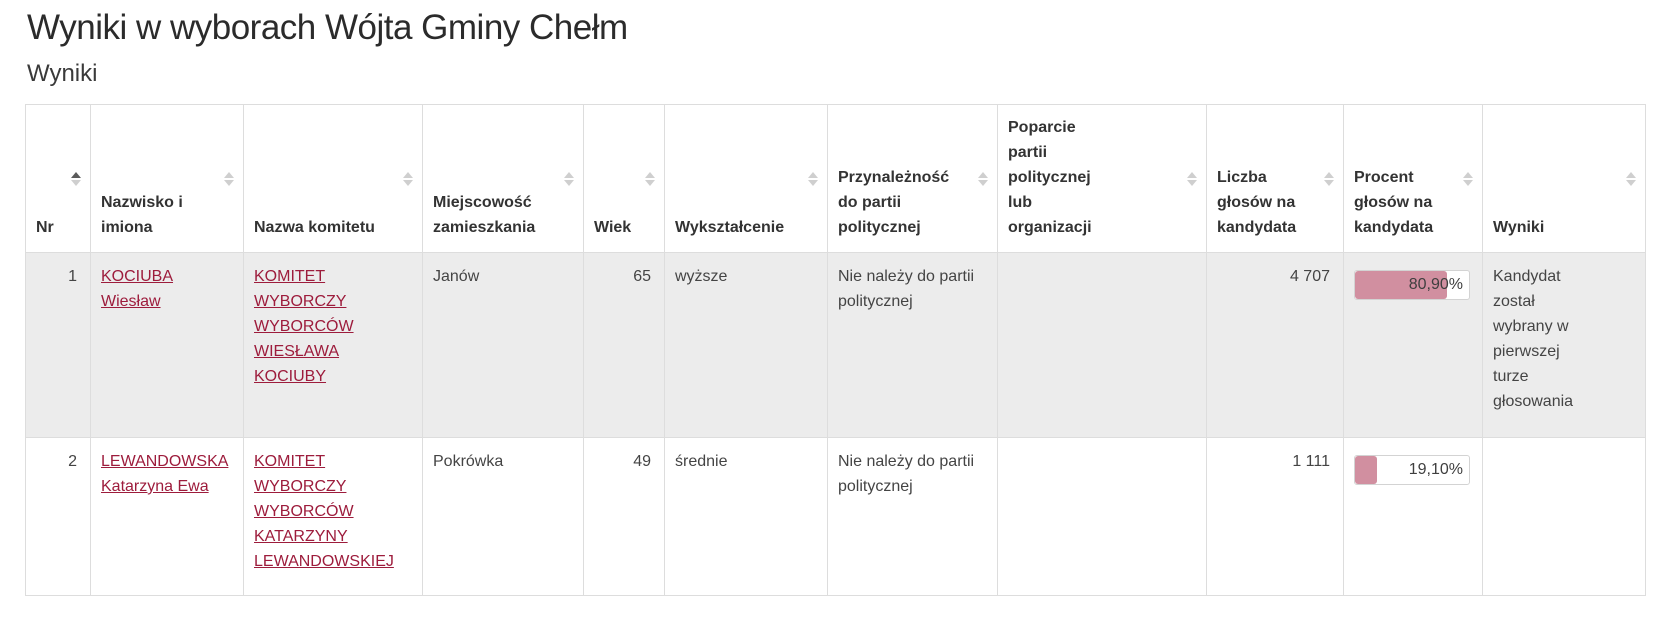  I want to click on page-title: Wyniki w wyborach Wójta Gminy Chełm, so click(327, 27).